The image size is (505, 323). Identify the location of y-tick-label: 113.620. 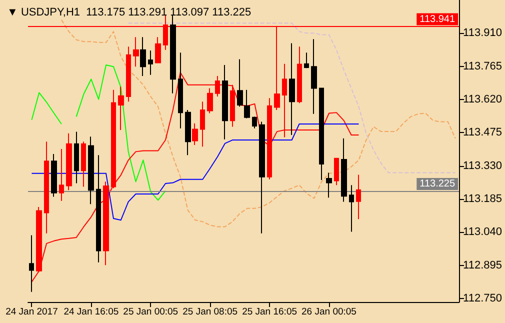
(482, 100).